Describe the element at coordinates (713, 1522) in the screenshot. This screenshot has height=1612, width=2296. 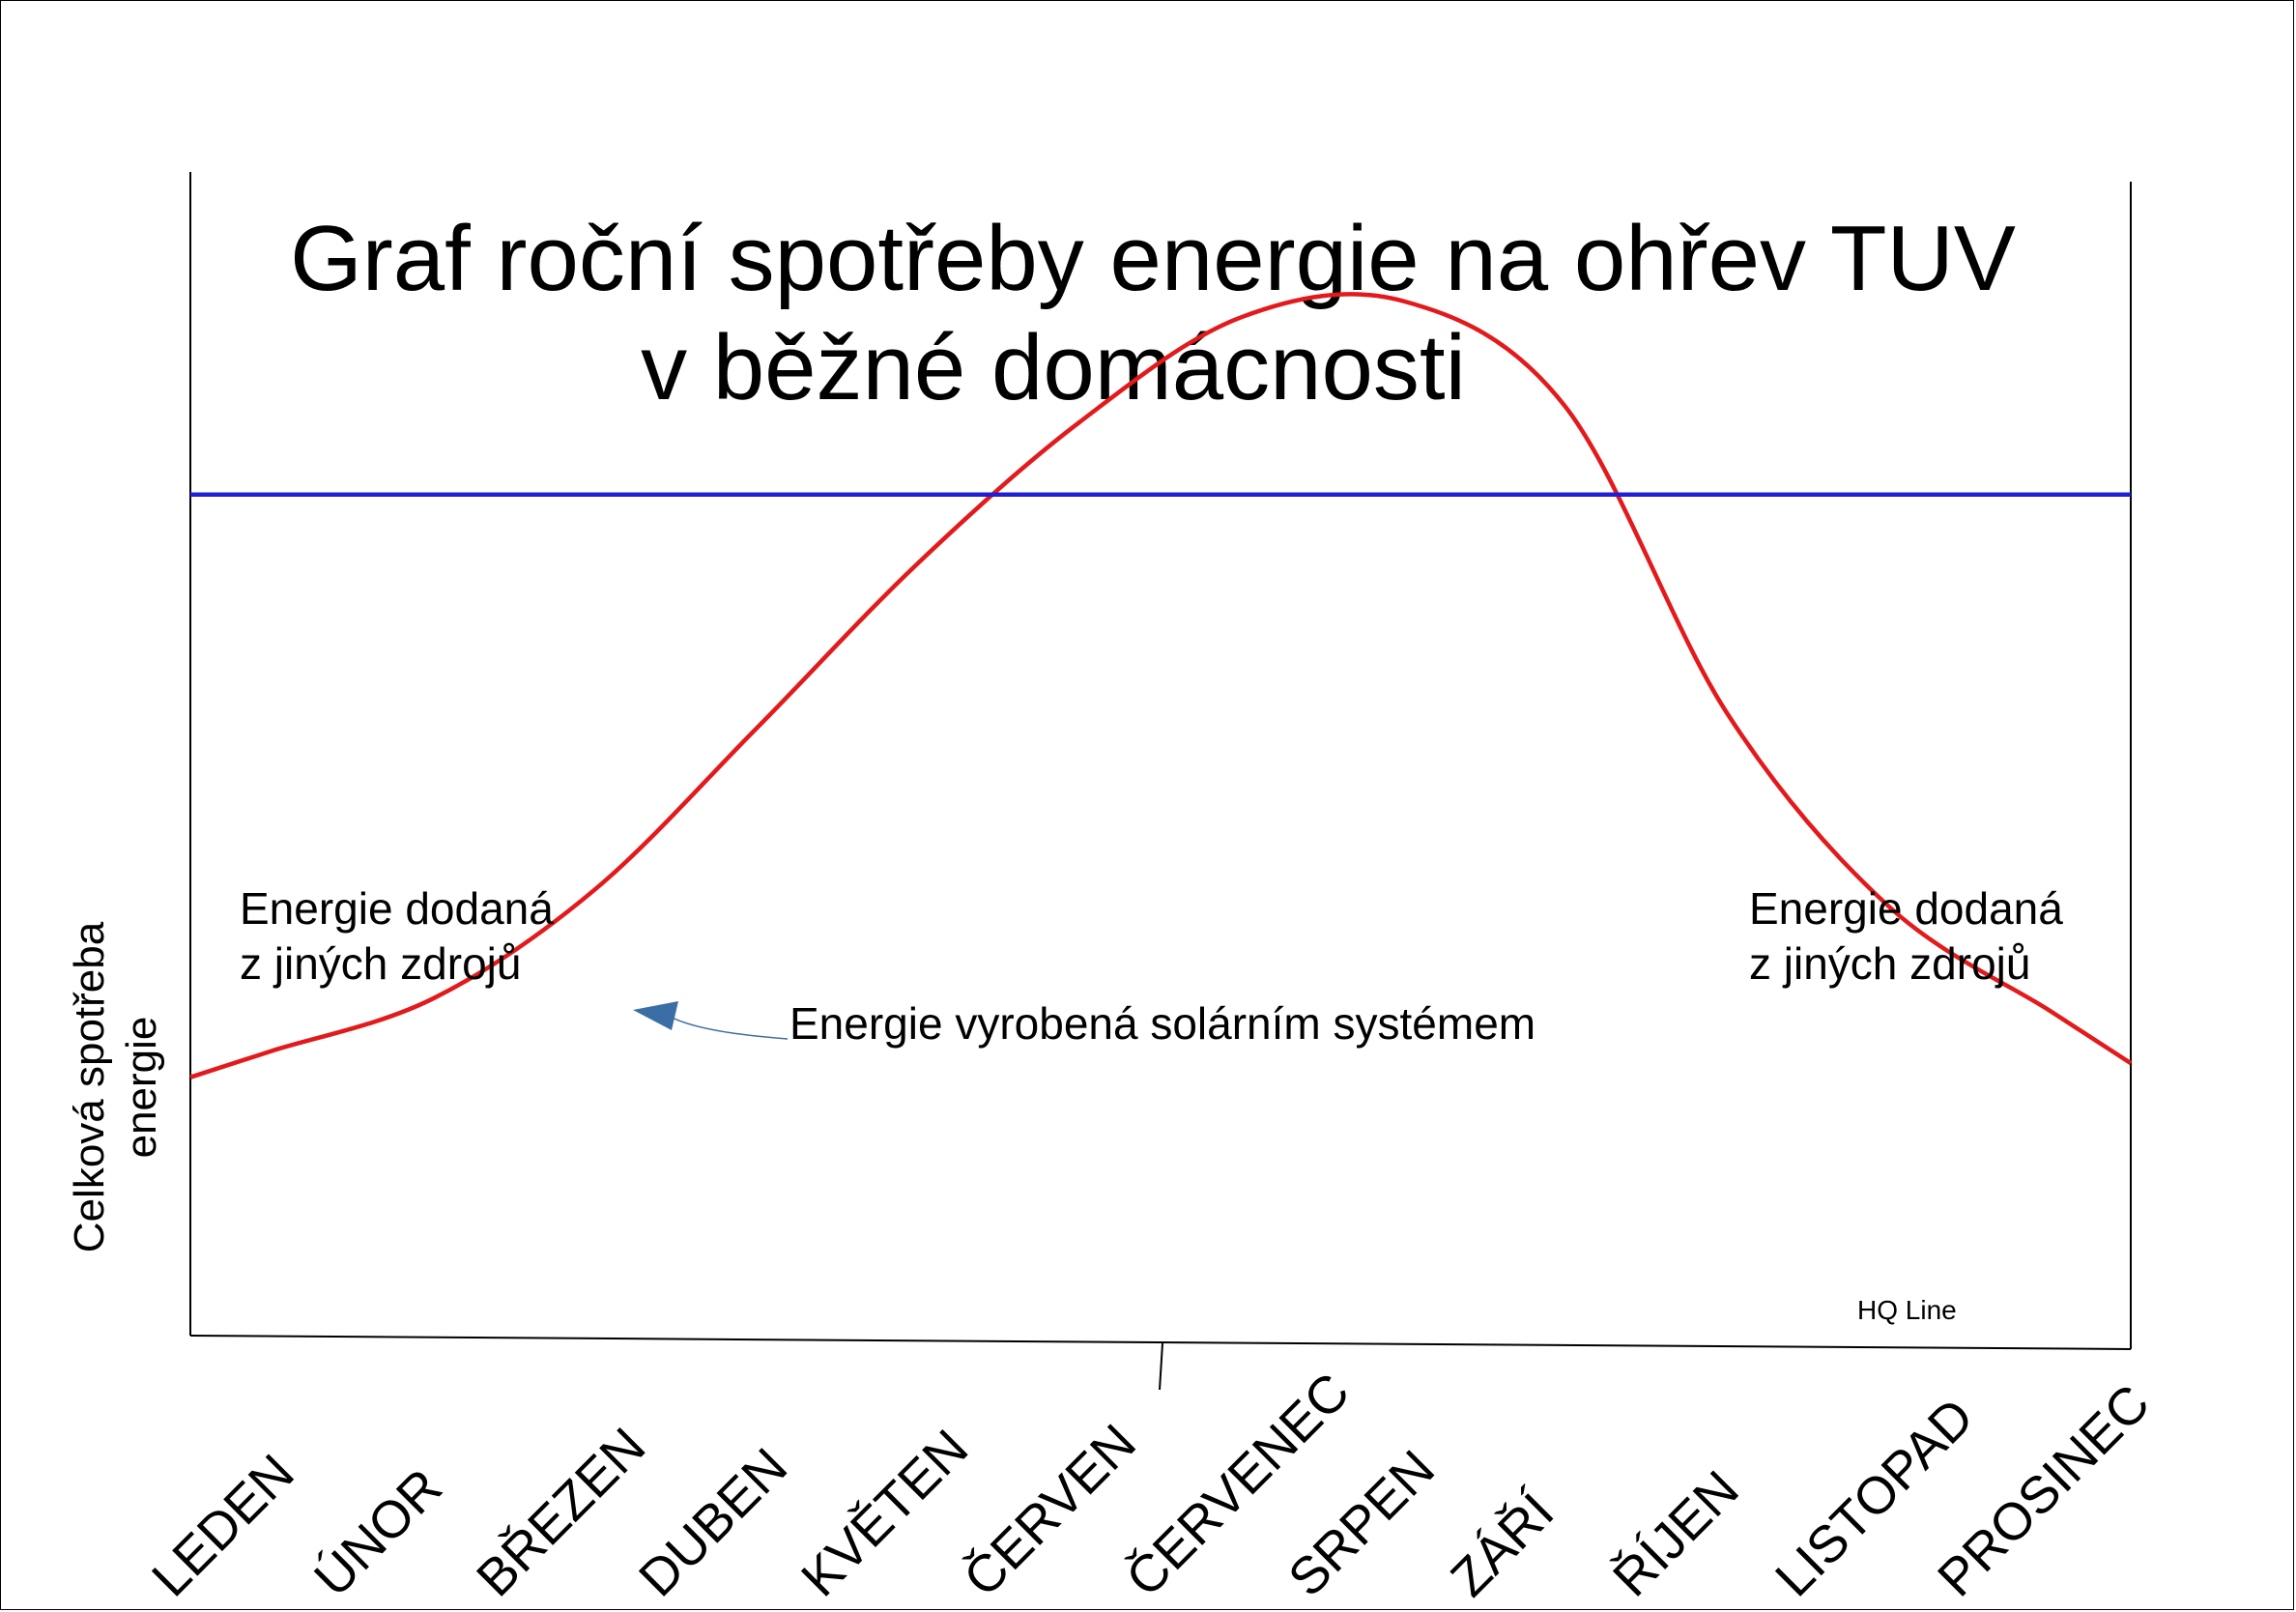
I see `x-tick-label-4: DUBEN` at that location.